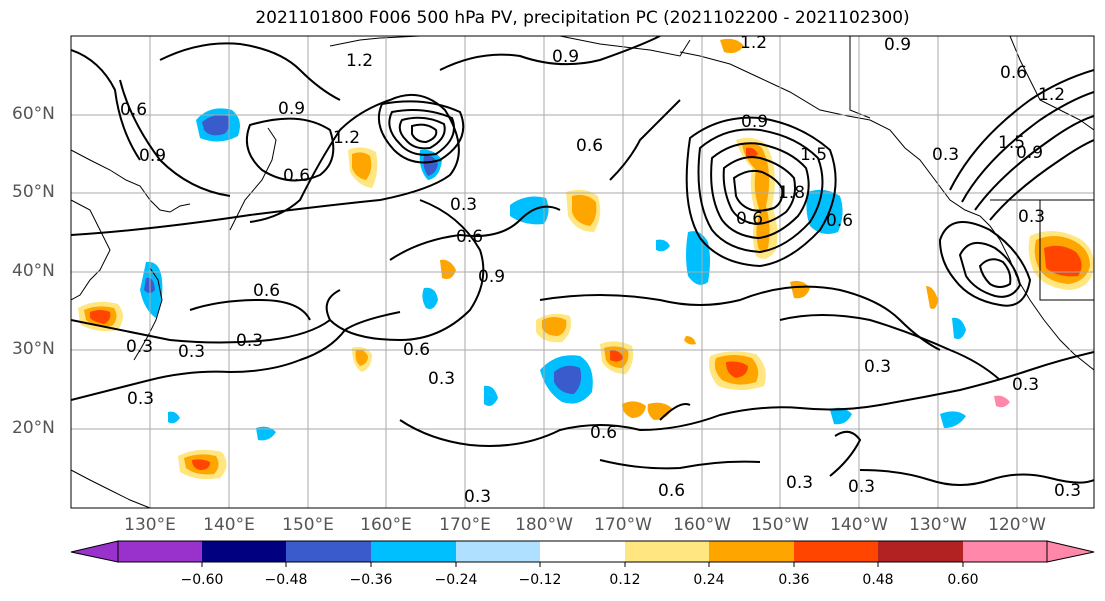 The width and height of the screenshot is (1105, 601). What do you see at coordinates (938, 525) in the screenshot?
I see `lon-label: 130°W` at bounding box center [938, 525].